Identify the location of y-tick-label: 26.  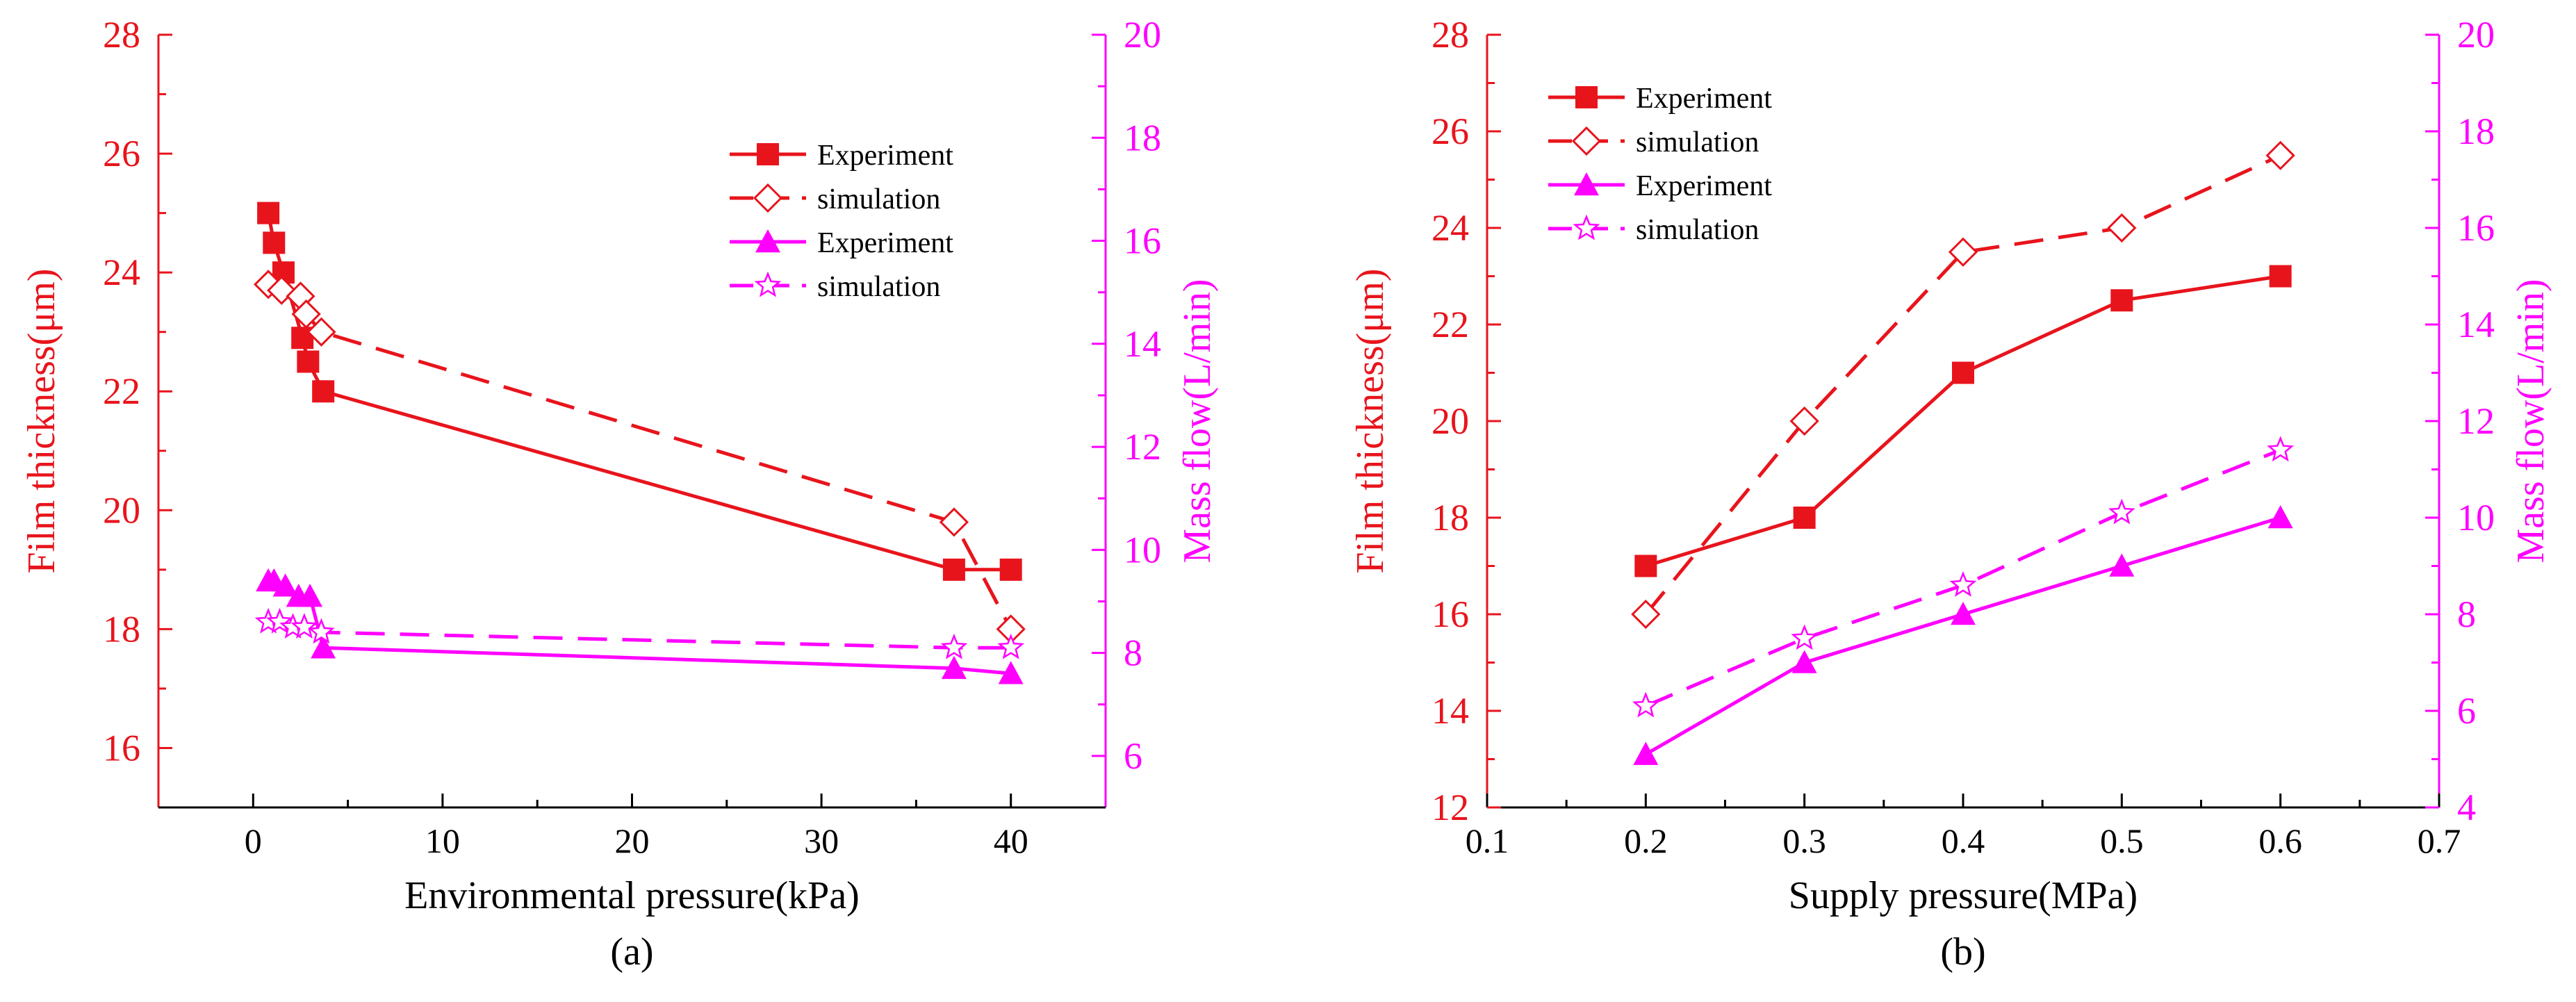
(121, 154).